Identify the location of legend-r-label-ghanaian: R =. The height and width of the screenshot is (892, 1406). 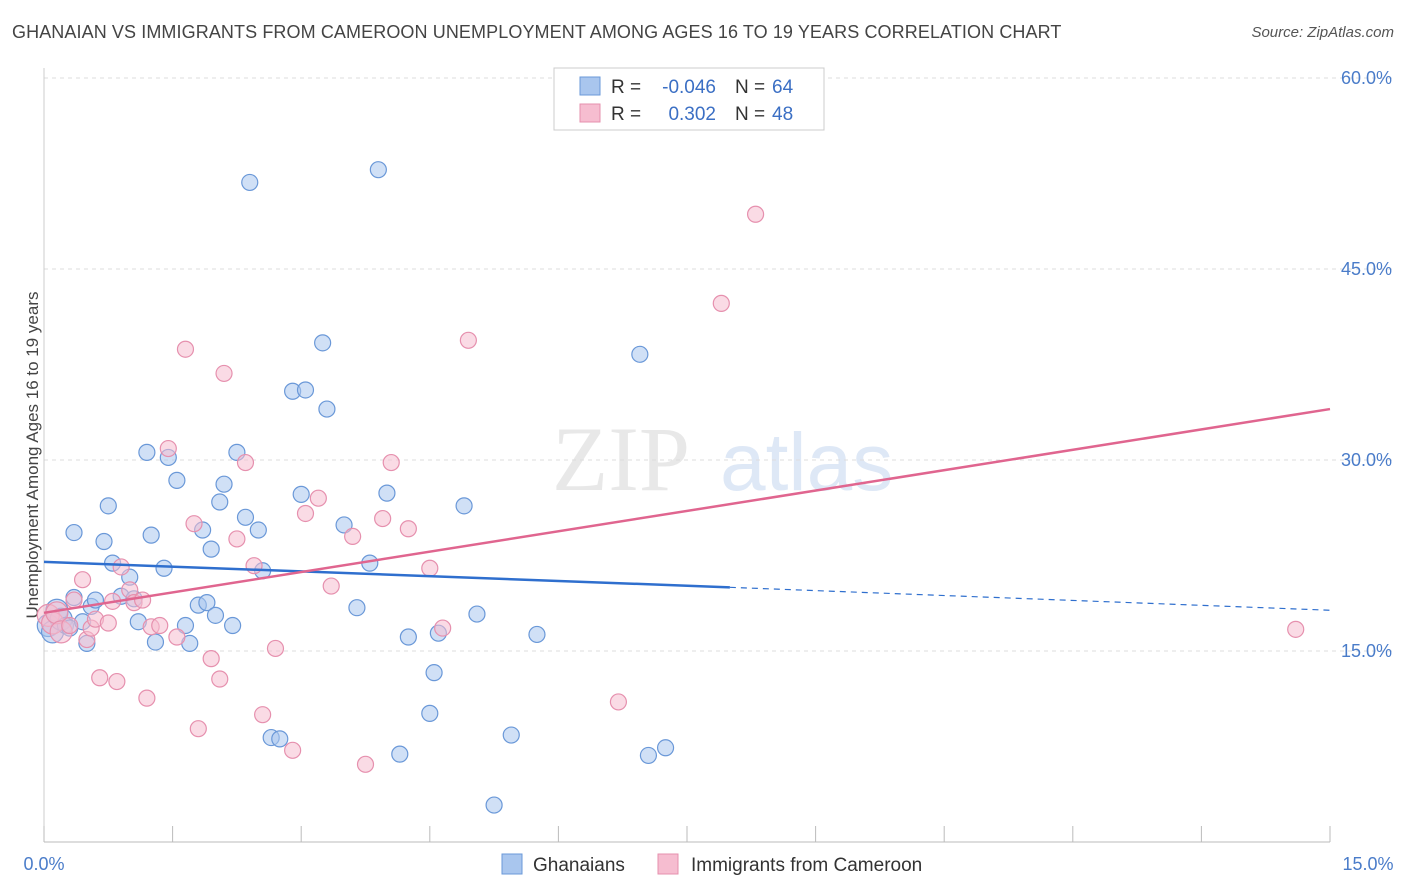
(626, 87).